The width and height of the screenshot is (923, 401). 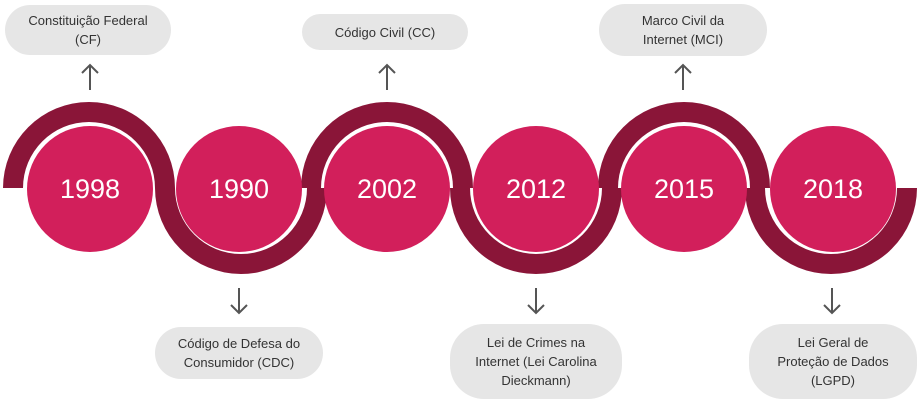 What do you see at coordinates (833, 189) in the screenshot?
I see `year-circle-2018: 2018` at bounding box center [833, 189].